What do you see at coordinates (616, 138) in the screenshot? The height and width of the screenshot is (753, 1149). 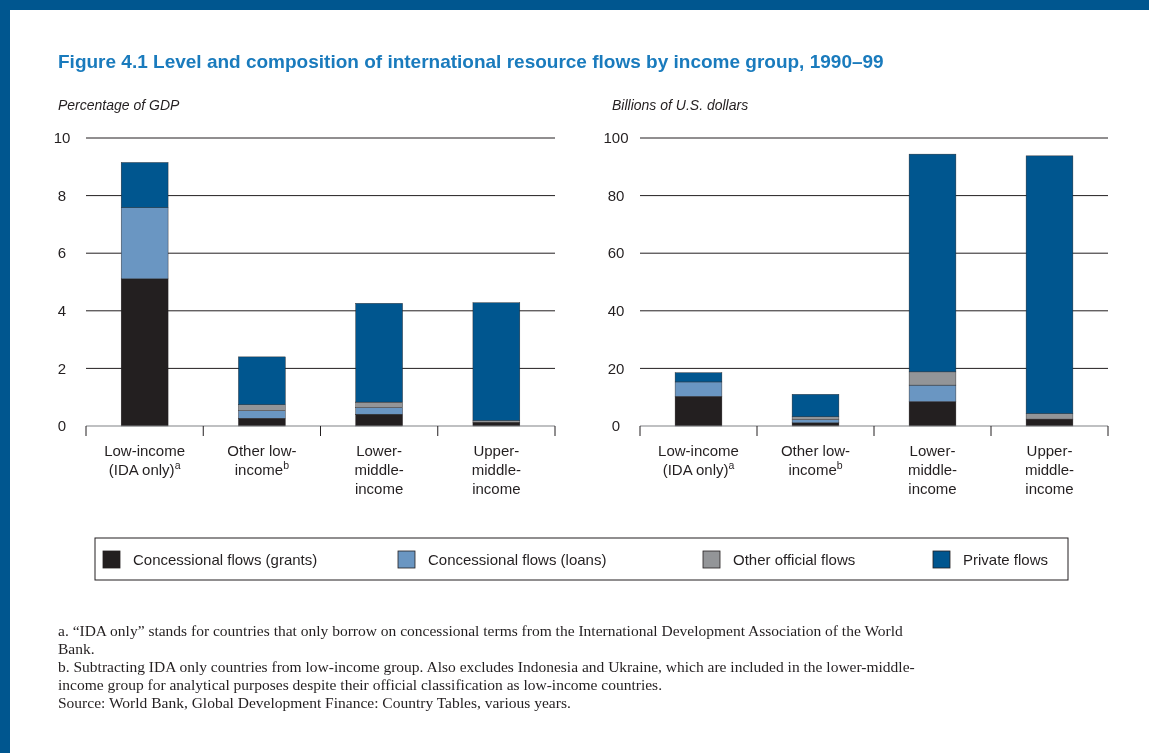 I see `y-tick-label: 100` at bounding box center [616, 138].